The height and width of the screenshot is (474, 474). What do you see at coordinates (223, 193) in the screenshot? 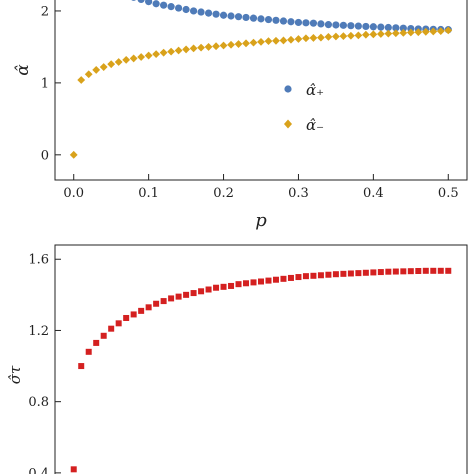
I see `top-x-tick-label: 0.2` at bounding box center [223, 193].